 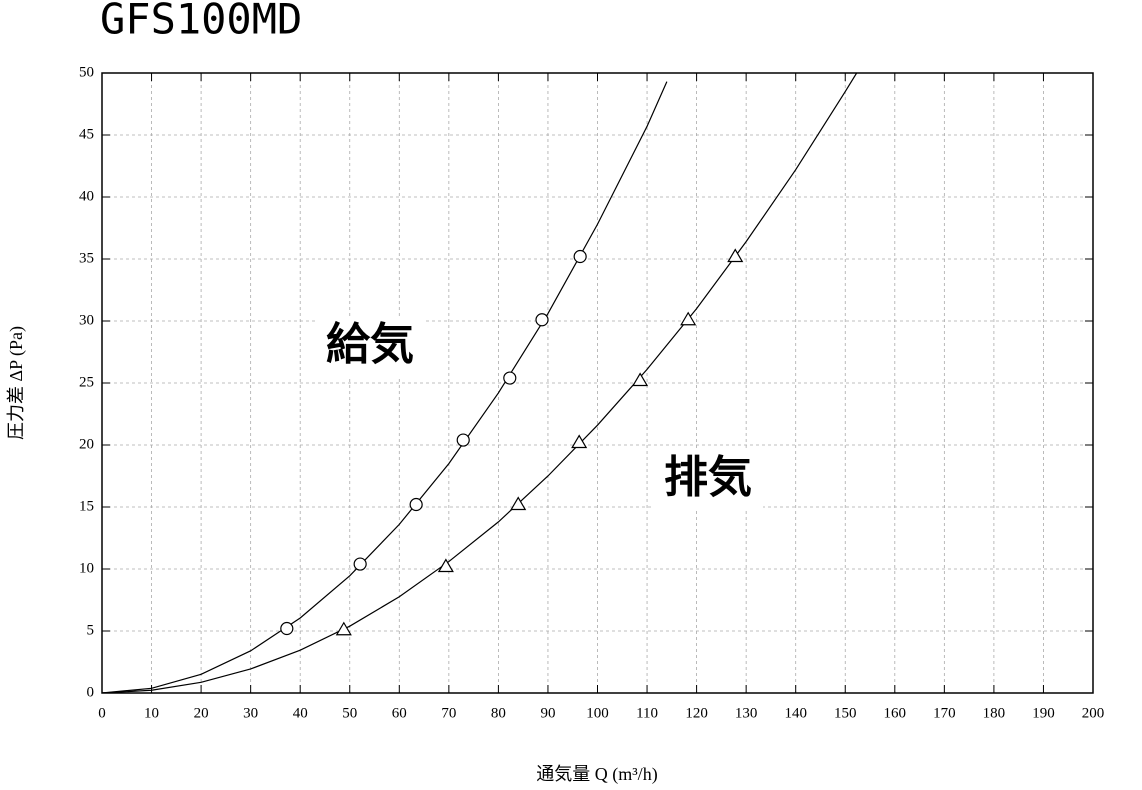 I want to click on y-tick-label: 25, so click(x=86, y=382).